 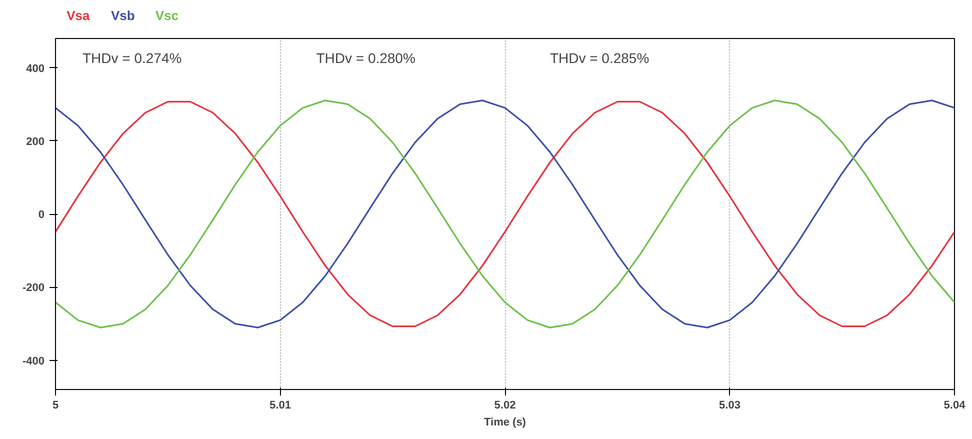 I want to click on text: Vsa, so click(x=78, y=15).